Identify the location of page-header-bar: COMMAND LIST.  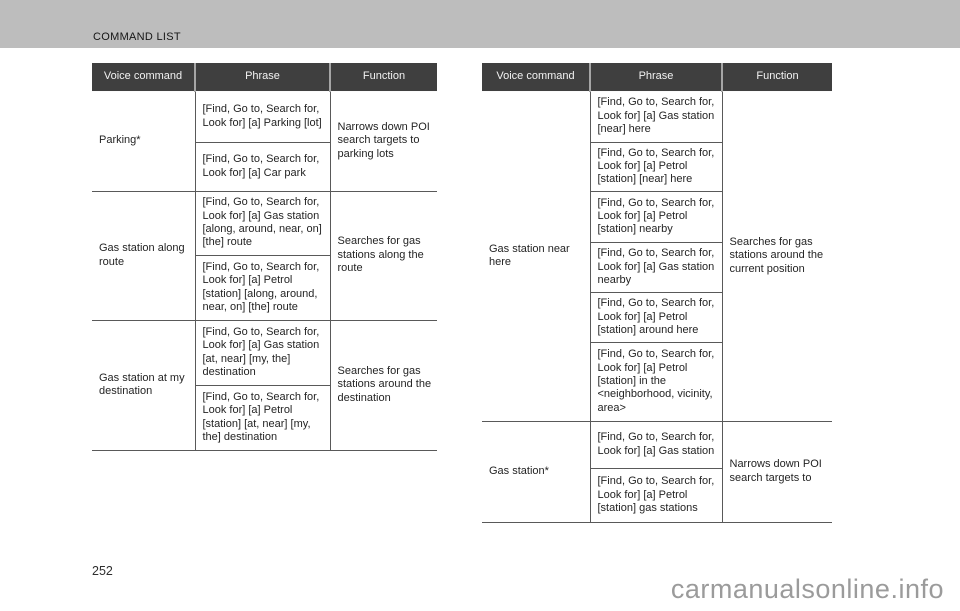
(480, 24).